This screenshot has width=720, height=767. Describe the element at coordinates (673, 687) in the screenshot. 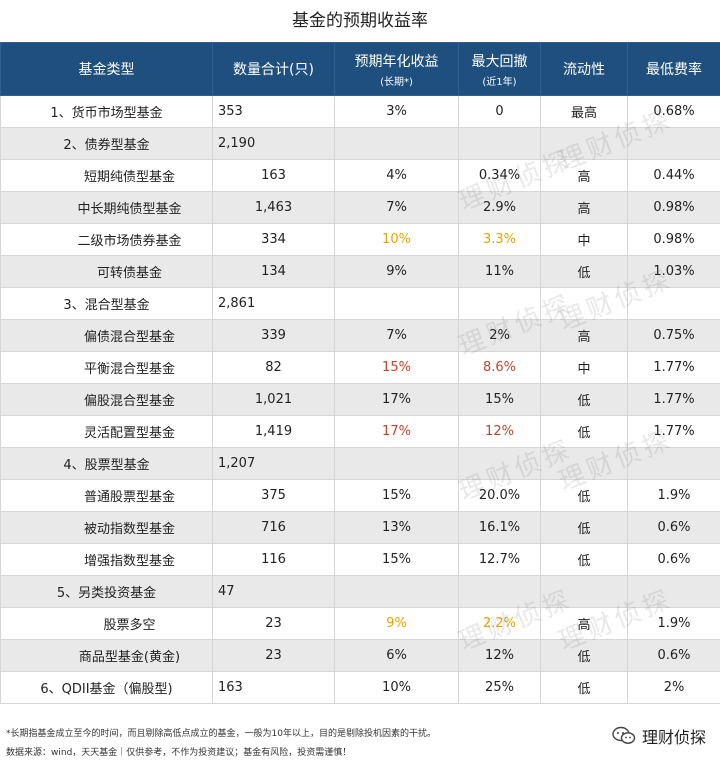

I see `cell-min-fee: 2%` at that location.